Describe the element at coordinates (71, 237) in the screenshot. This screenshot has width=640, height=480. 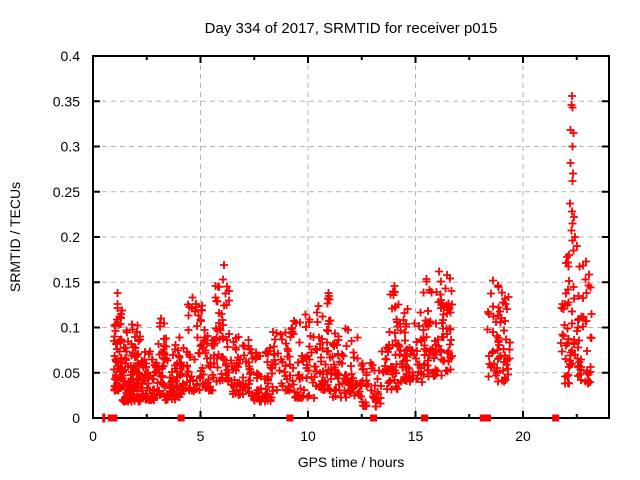
I see `y-tick-label: 0.2` at that location.